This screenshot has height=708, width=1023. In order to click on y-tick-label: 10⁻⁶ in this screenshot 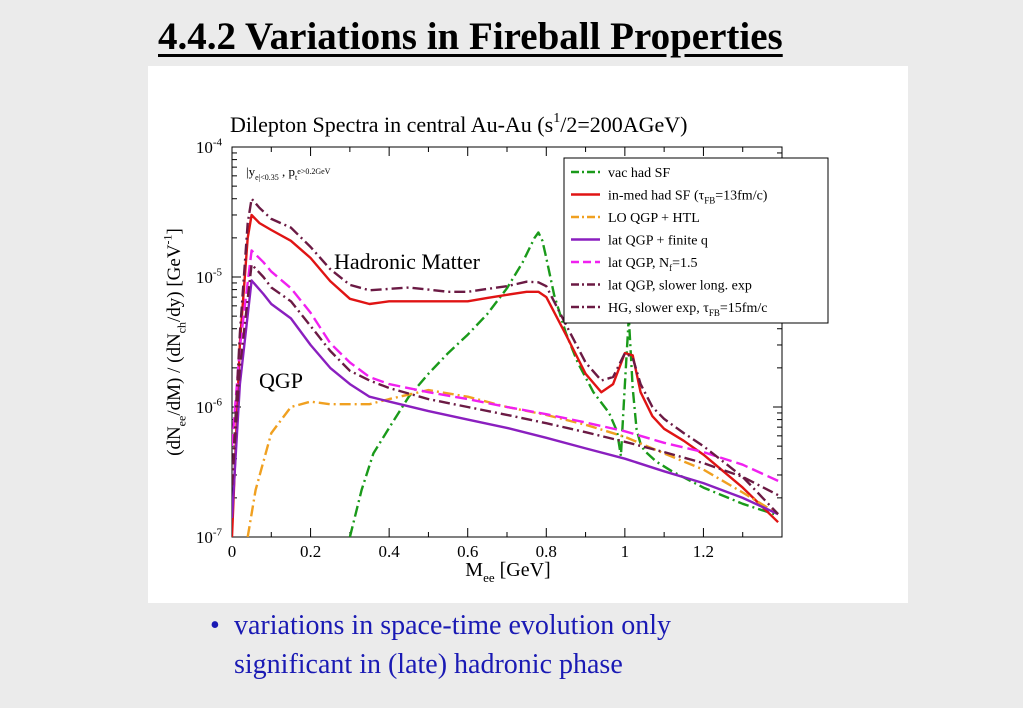, I will do `click(209, 406)`.